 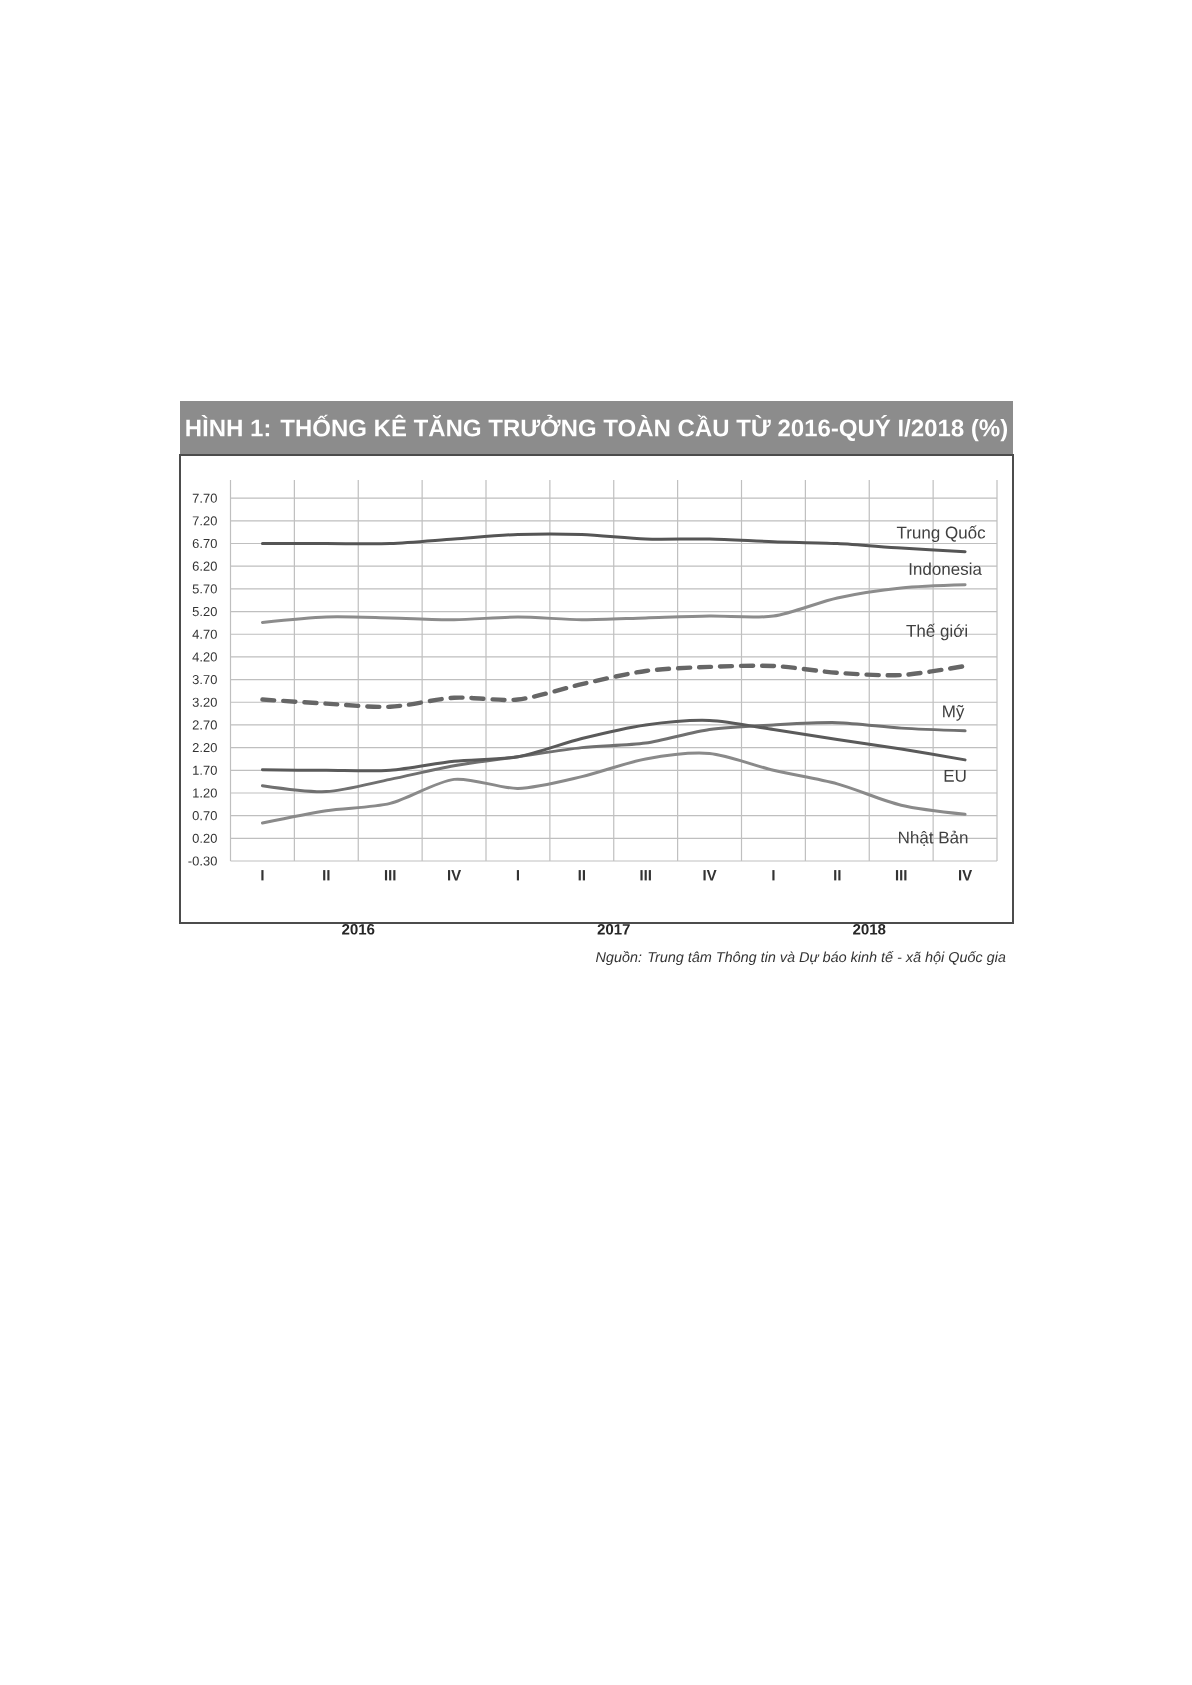 I want to click on chart-title: HÌNH 1: THỐNG KÊ TĂNG TRƯỞNG TOÀN CẦU TỪ 2016-QUÝ I/2018 (%), so click(x=597, y=428).